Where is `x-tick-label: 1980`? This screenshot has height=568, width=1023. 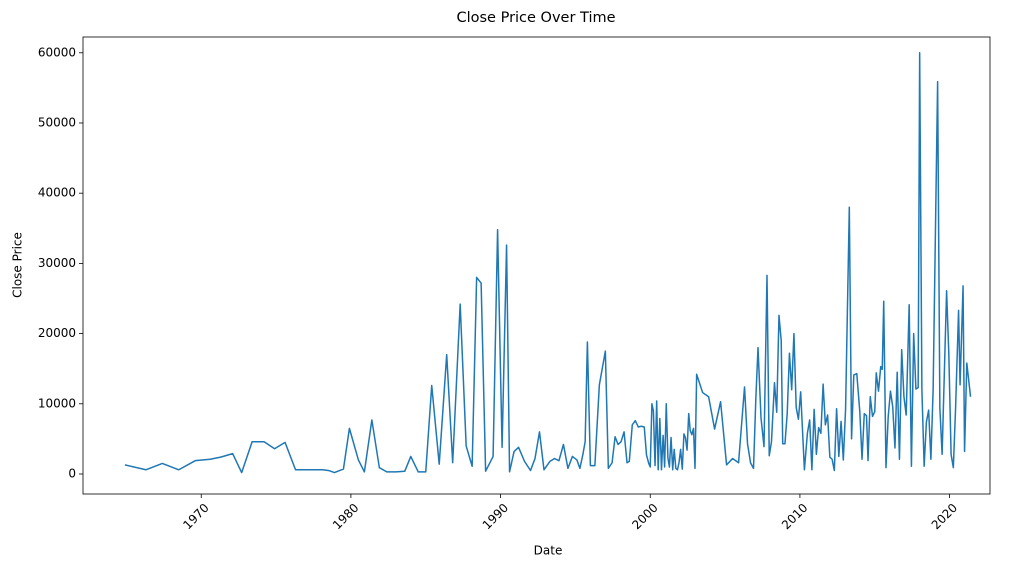
x-tick-label: 1980 is located at coordinates (345, 516).